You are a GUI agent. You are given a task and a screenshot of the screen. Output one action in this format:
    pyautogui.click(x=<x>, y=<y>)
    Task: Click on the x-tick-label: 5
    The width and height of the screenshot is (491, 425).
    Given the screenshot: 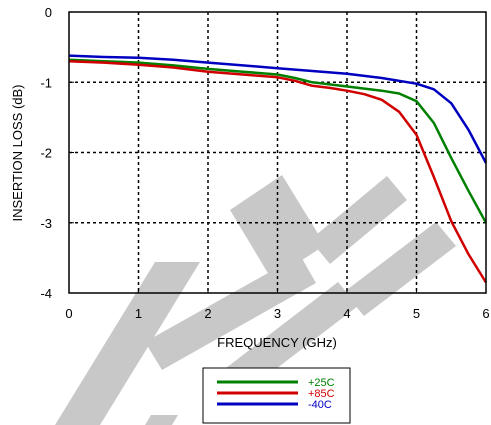 What is the action you would take?
    pyautogui.click(x=416, y=313)
    